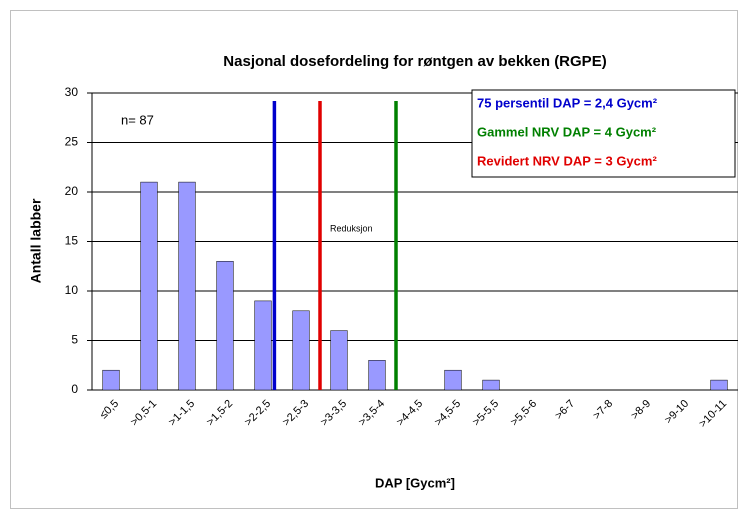 This screenshot has height=510, width=739. Describe the element at coordinates (351, 228) in the screenshot. I see `annotation: Reduksjon` at that location.